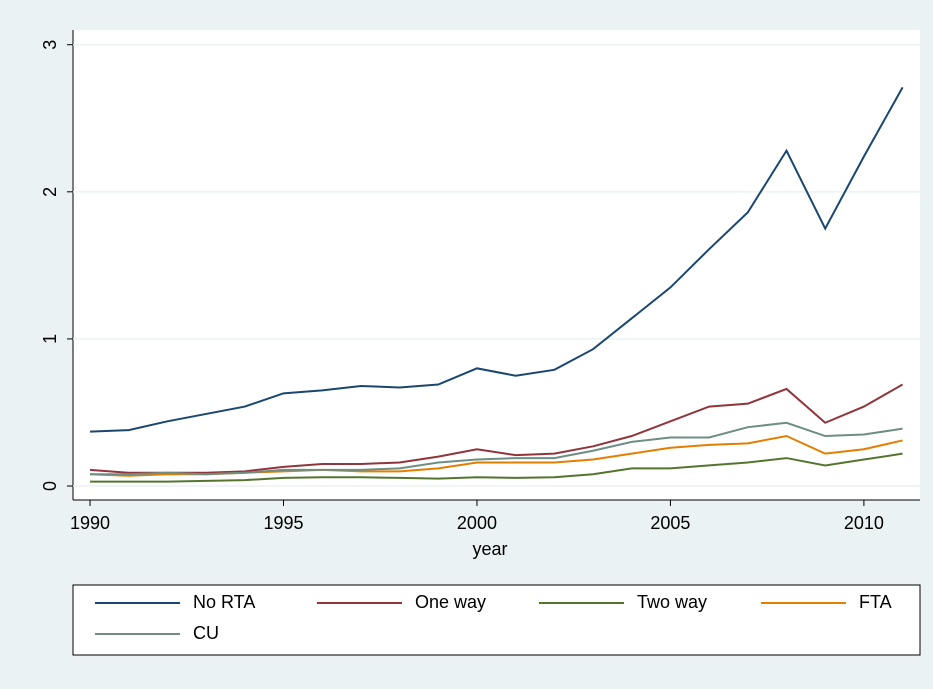  Describe the element at coordinates (672, 602) in the screenshot. I see `legend-label: Two way` at that location.